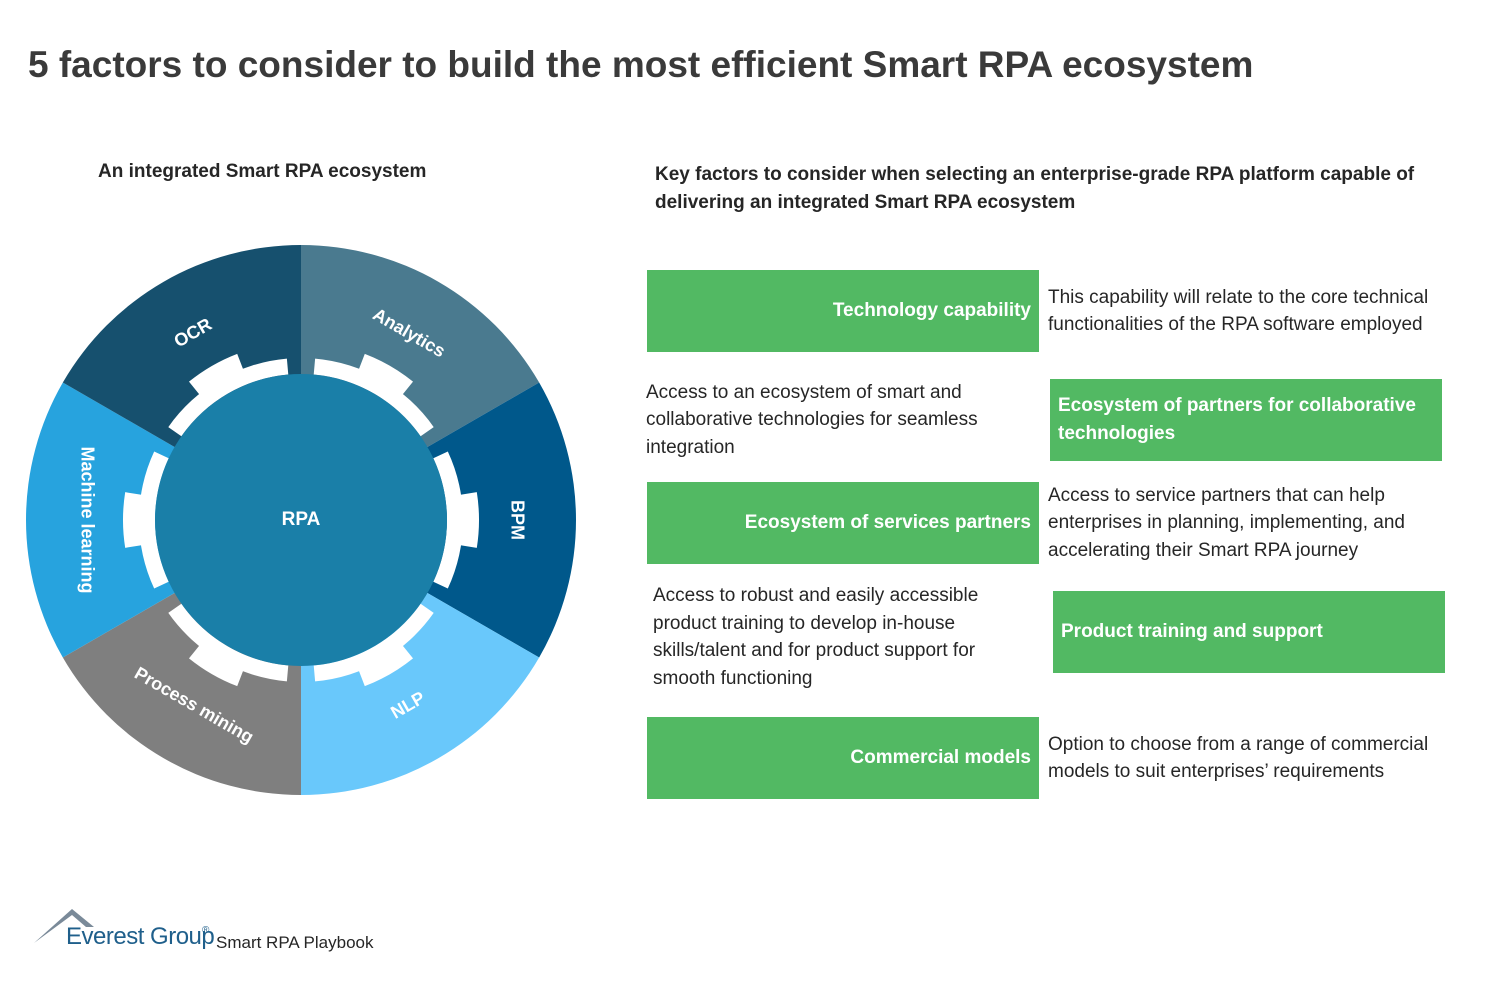 The image size is (1493, 1002). What do you see at coordinates (262, 171) in the screenshot?
I see `left-heading: An integrated Smart RPA ecosystem` at bounding box center [262, 171].